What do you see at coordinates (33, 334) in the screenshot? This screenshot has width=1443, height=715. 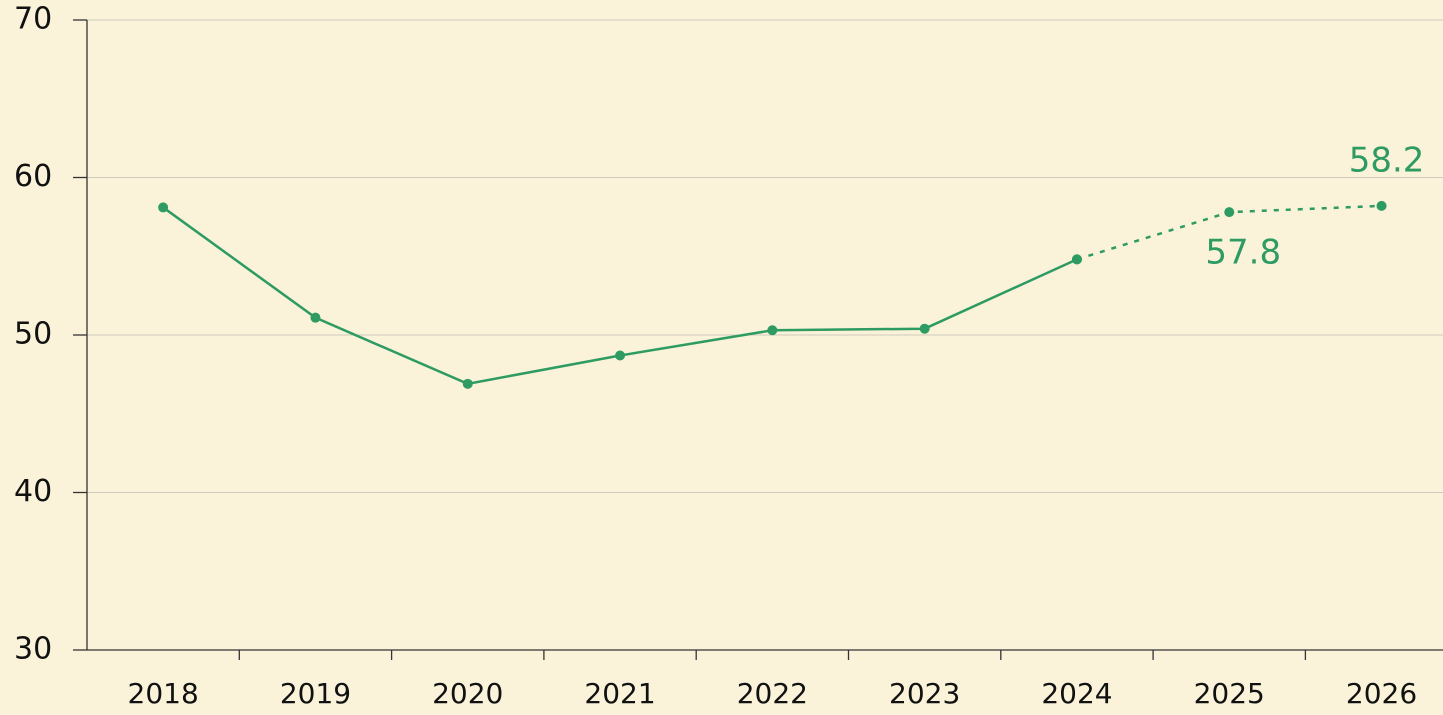 I see `y-tick-label: 50` at bounding box center [33, 334].